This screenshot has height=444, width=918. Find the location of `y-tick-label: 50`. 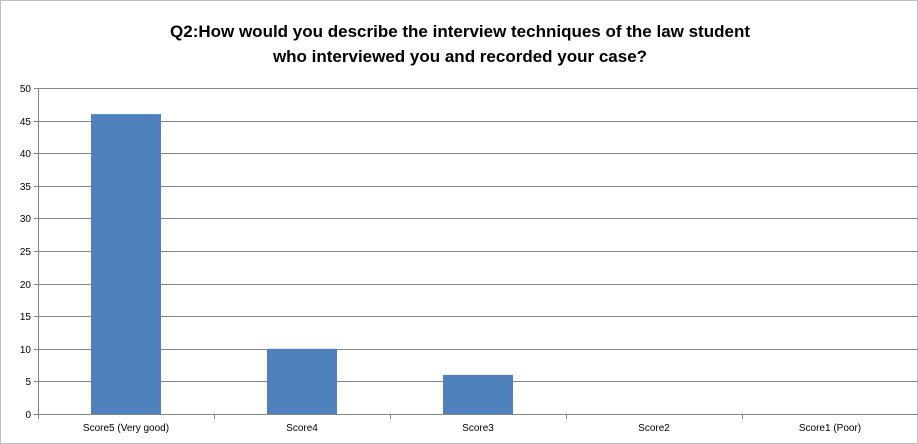

y-tick-label: 50 is located at coordinates (26, 89).